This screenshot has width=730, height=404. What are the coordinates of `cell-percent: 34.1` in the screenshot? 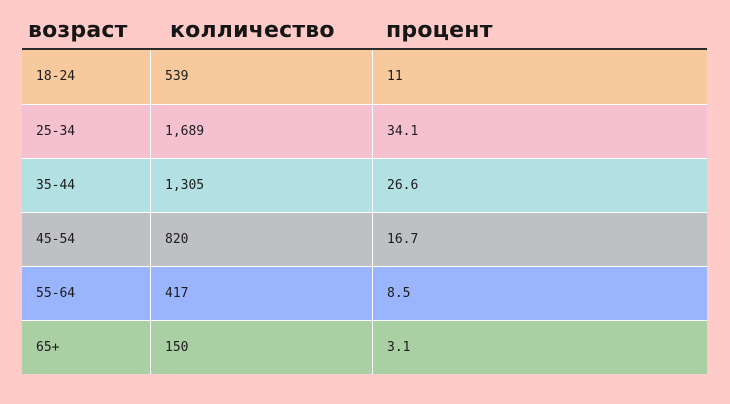 It's located at (539, 131).